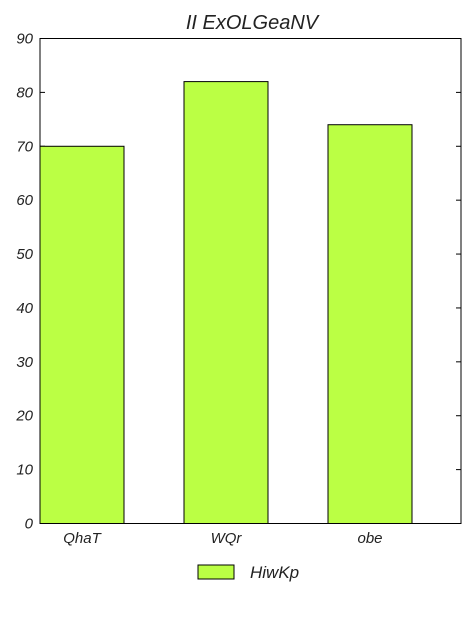  I want to click on x-tick-label-obe: obe, so click(369, 538).